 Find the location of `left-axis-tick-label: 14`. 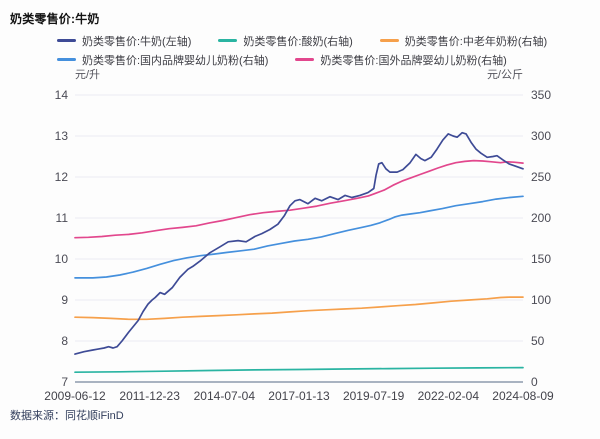

left-axis-tick-label: 14 is located at coordinates (61, 95).